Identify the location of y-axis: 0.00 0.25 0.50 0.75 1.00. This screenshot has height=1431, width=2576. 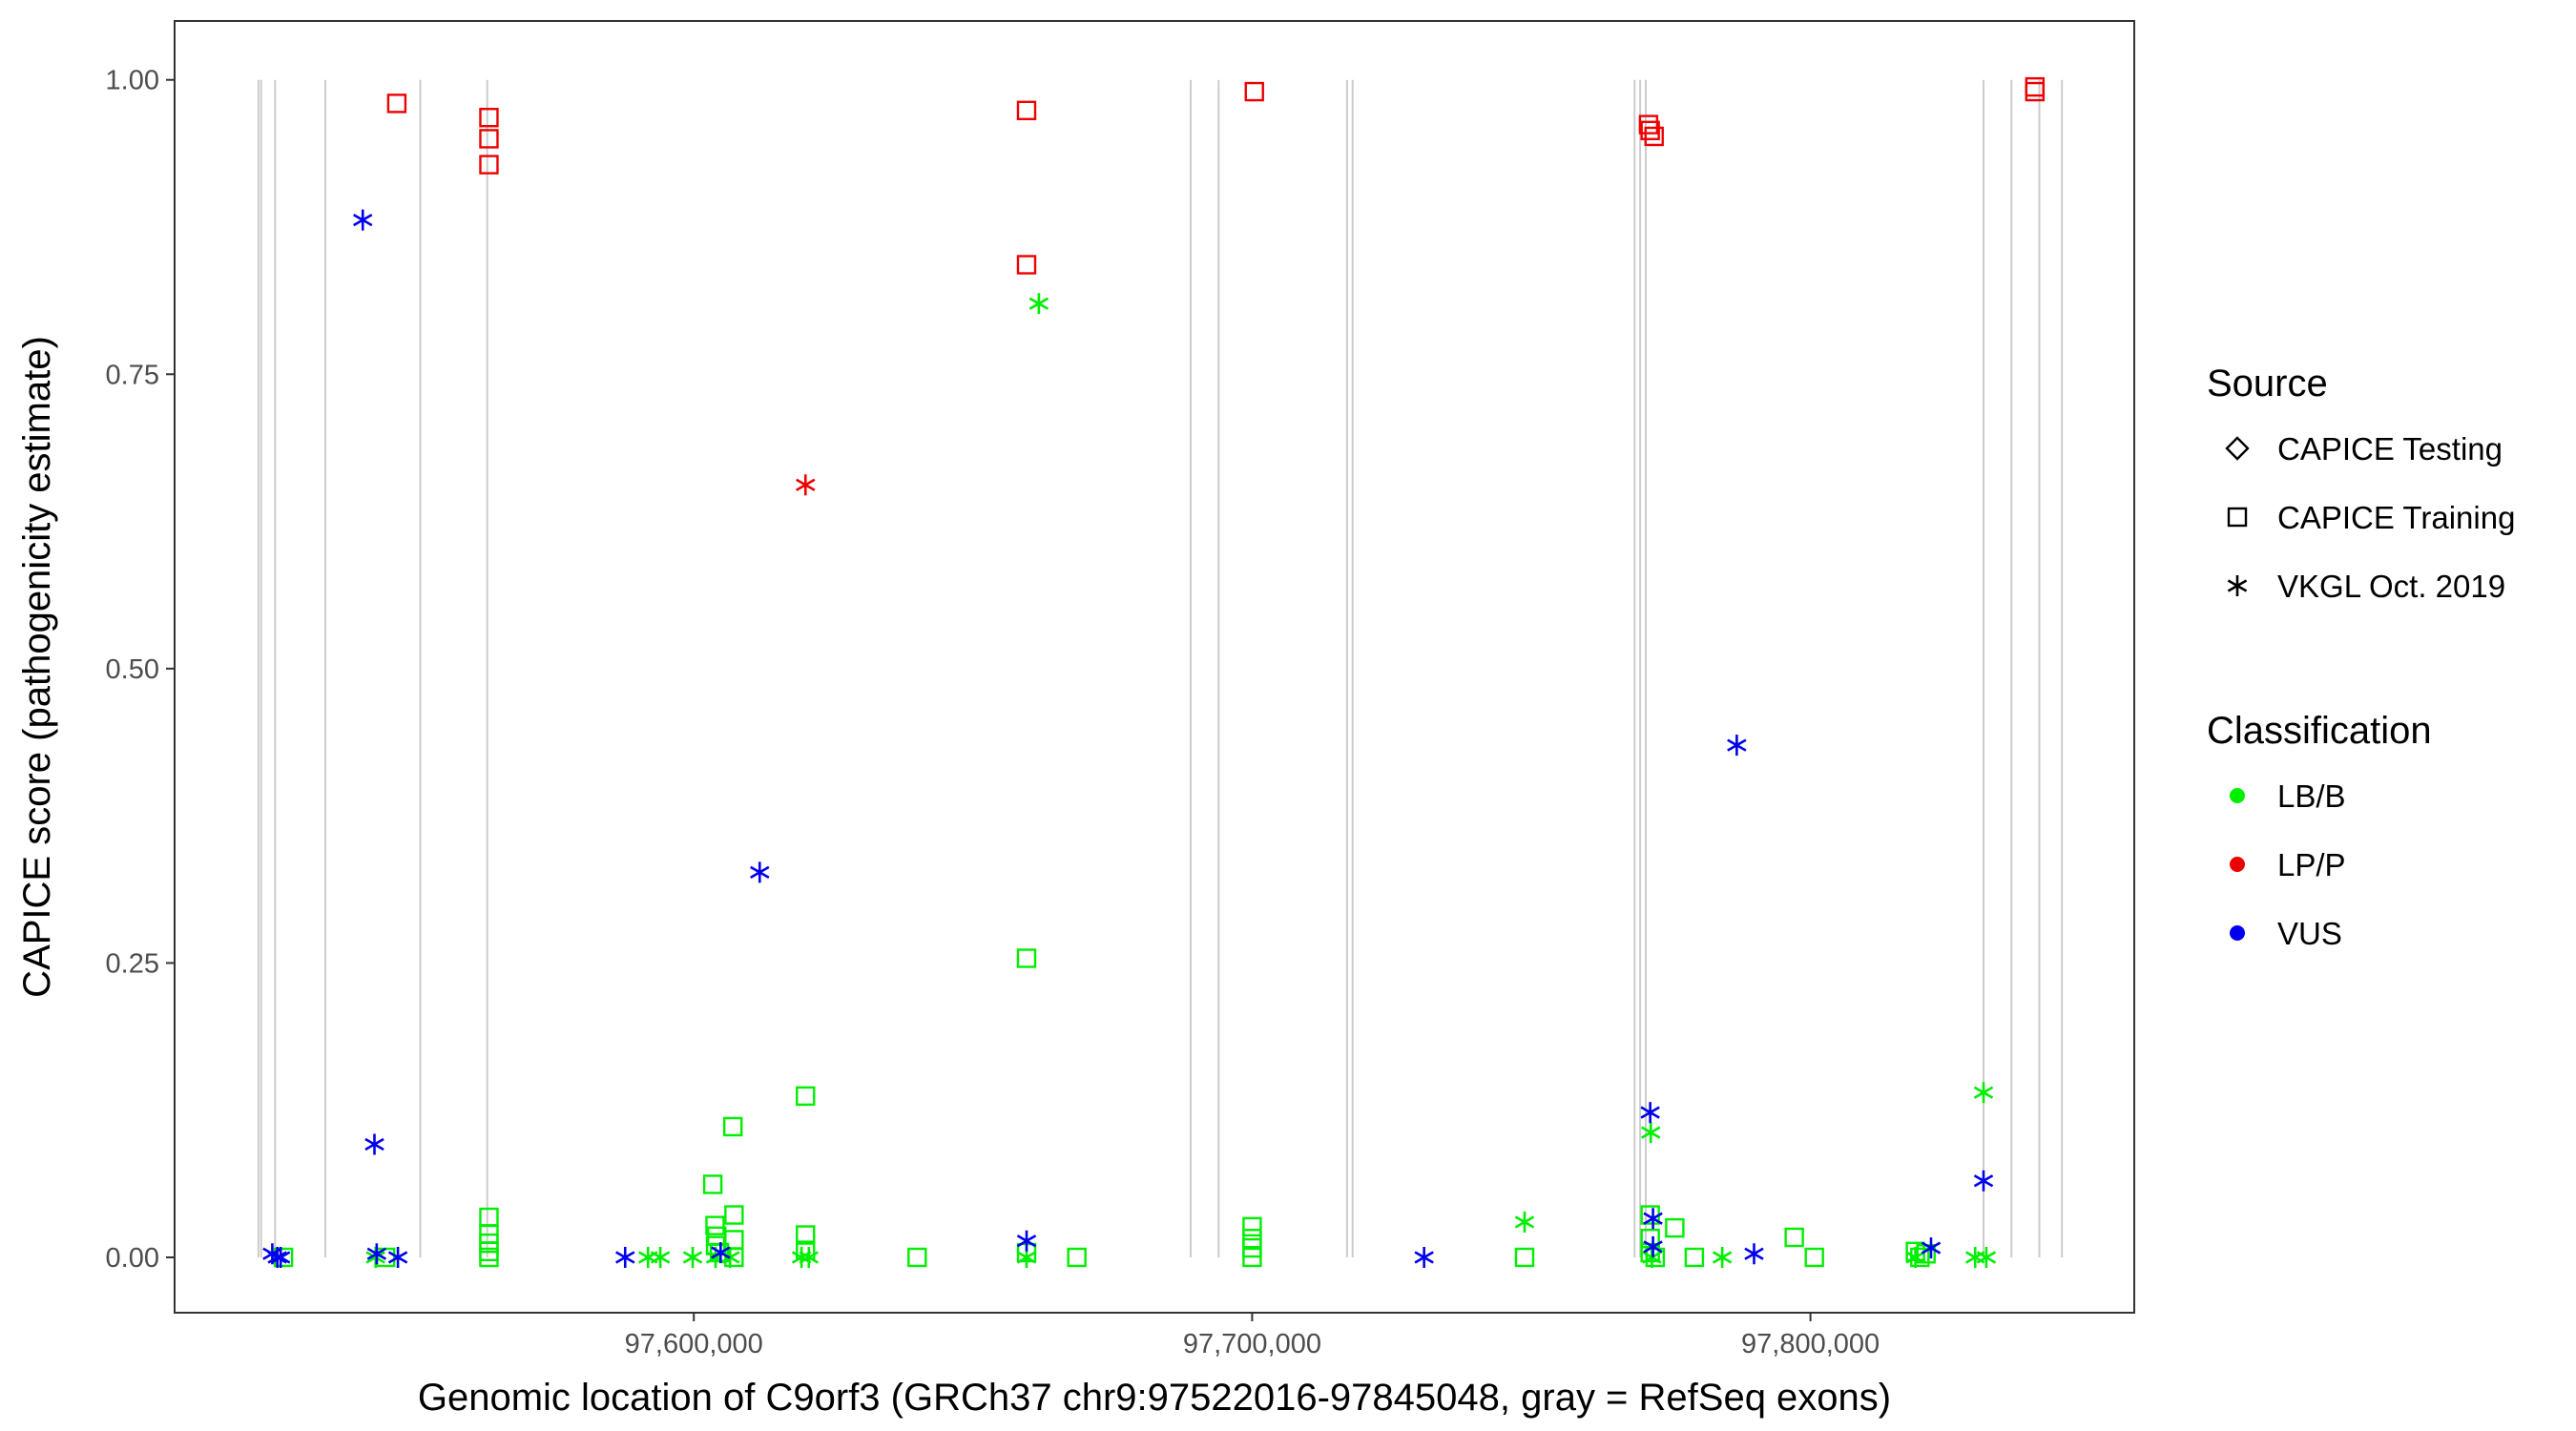
(140, 670).